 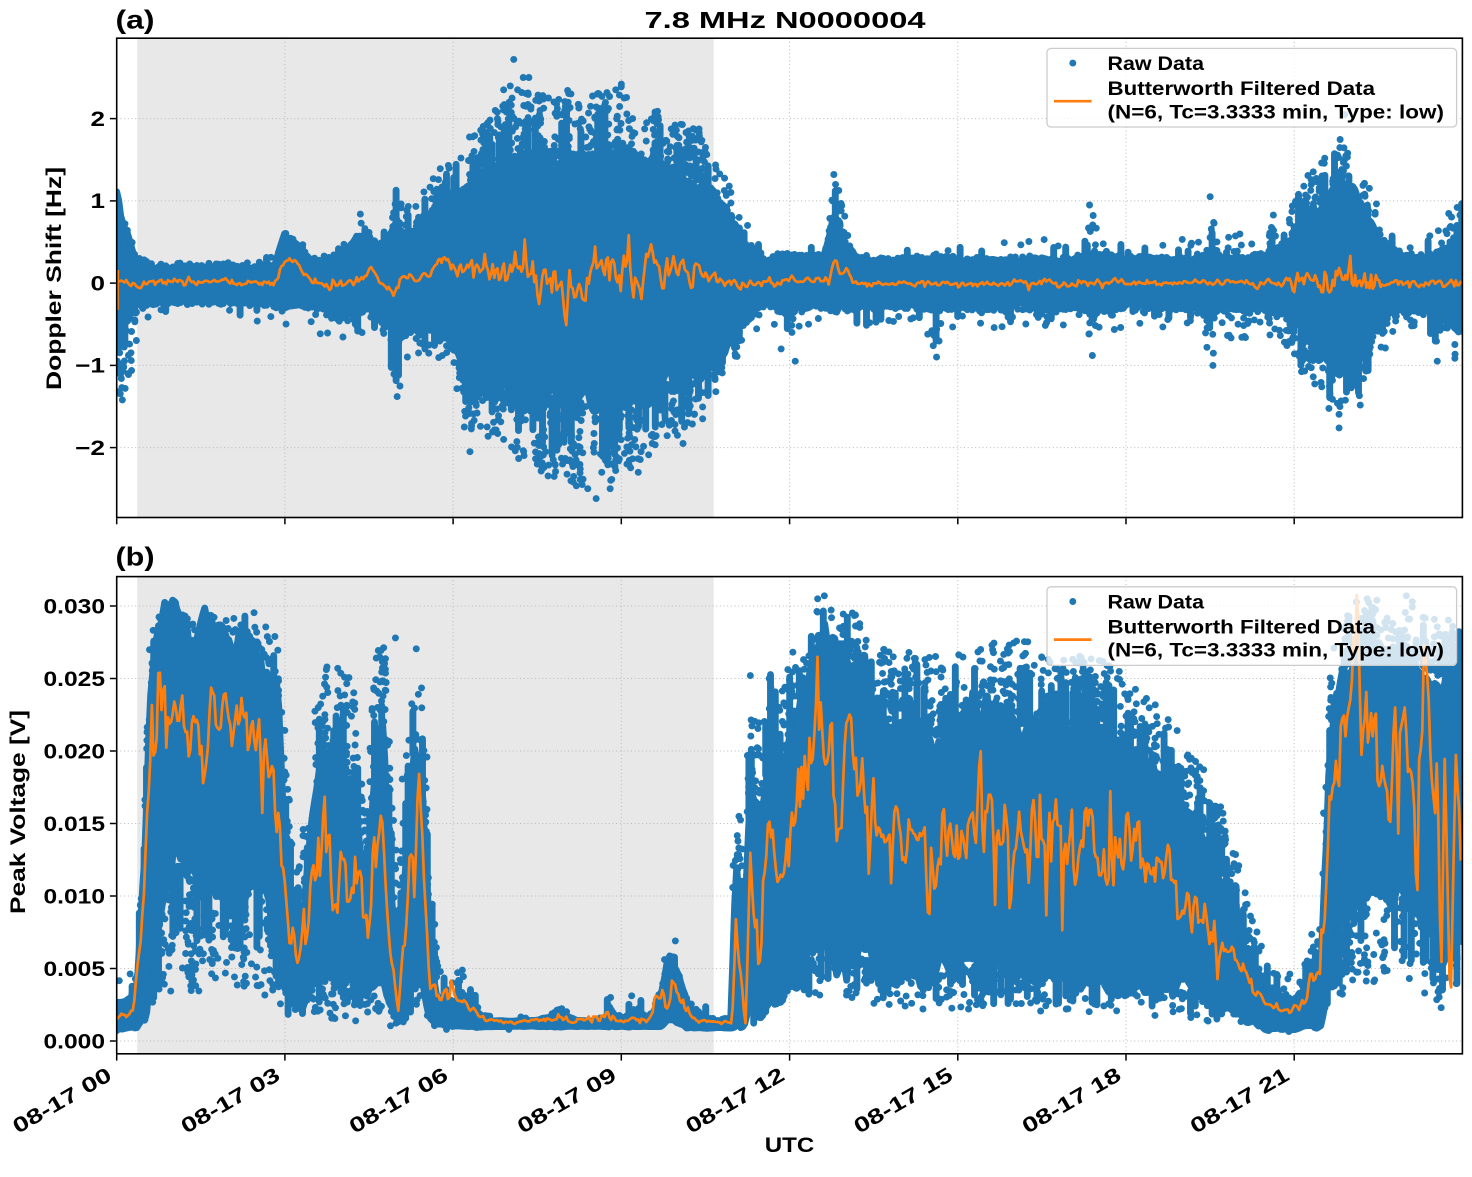 I want to click on svg-text: 0.020, so click(x=75, y=751).